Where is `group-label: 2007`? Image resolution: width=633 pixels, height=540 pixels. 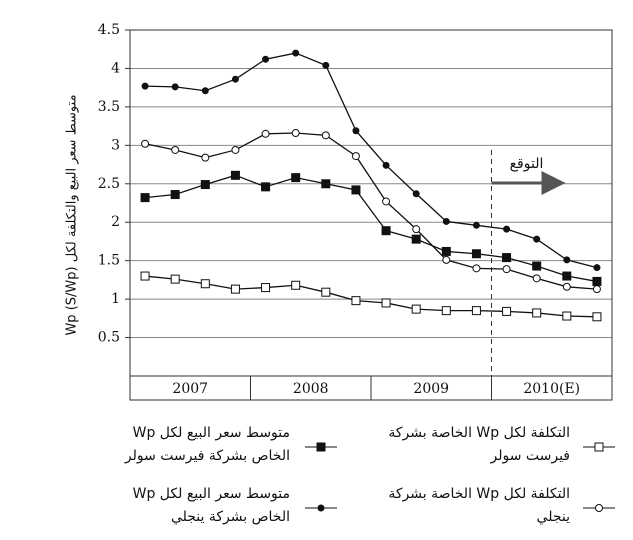 group-label: 2007 is located at coordinates (190, 389).